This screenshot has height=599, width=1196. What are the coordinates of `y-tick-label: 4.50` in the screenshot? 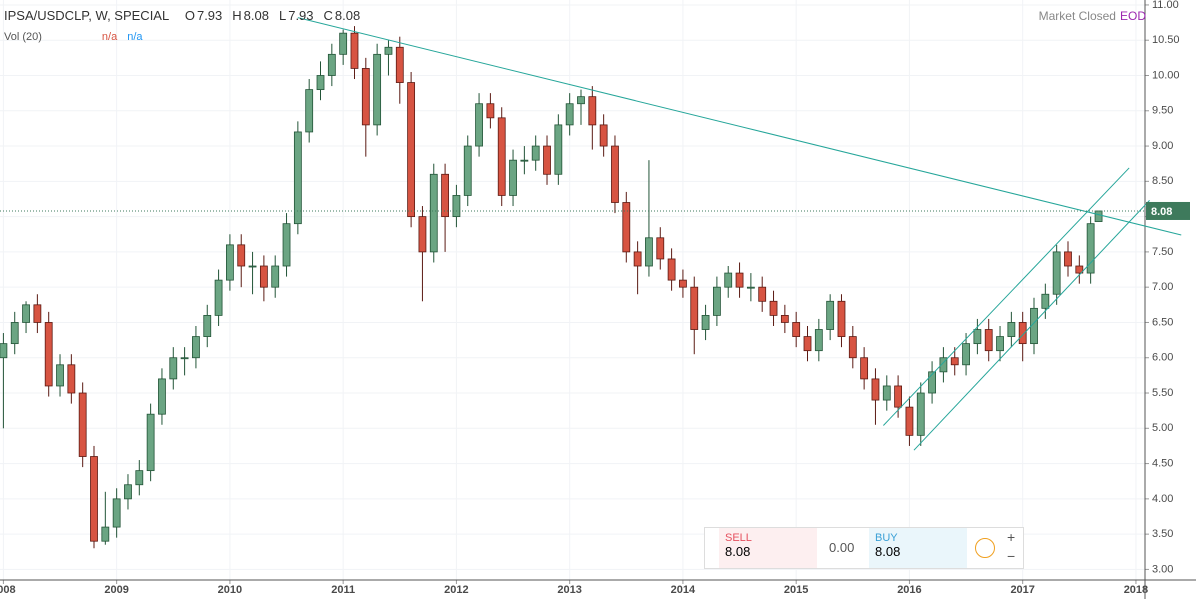 It's located at (1162, 463).